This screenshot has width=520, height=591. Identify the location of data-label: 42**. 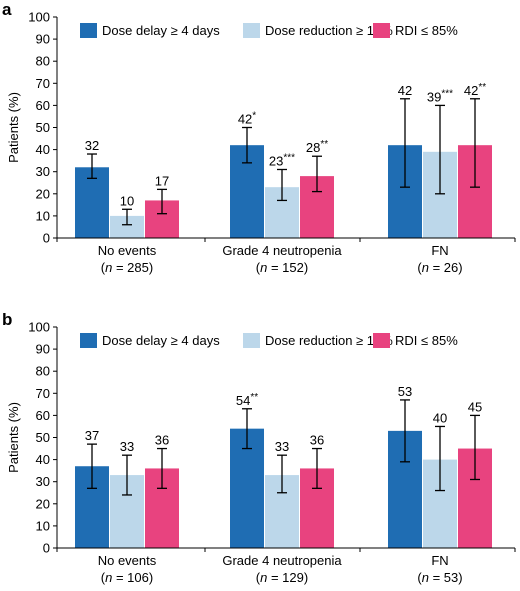
(475, 90).